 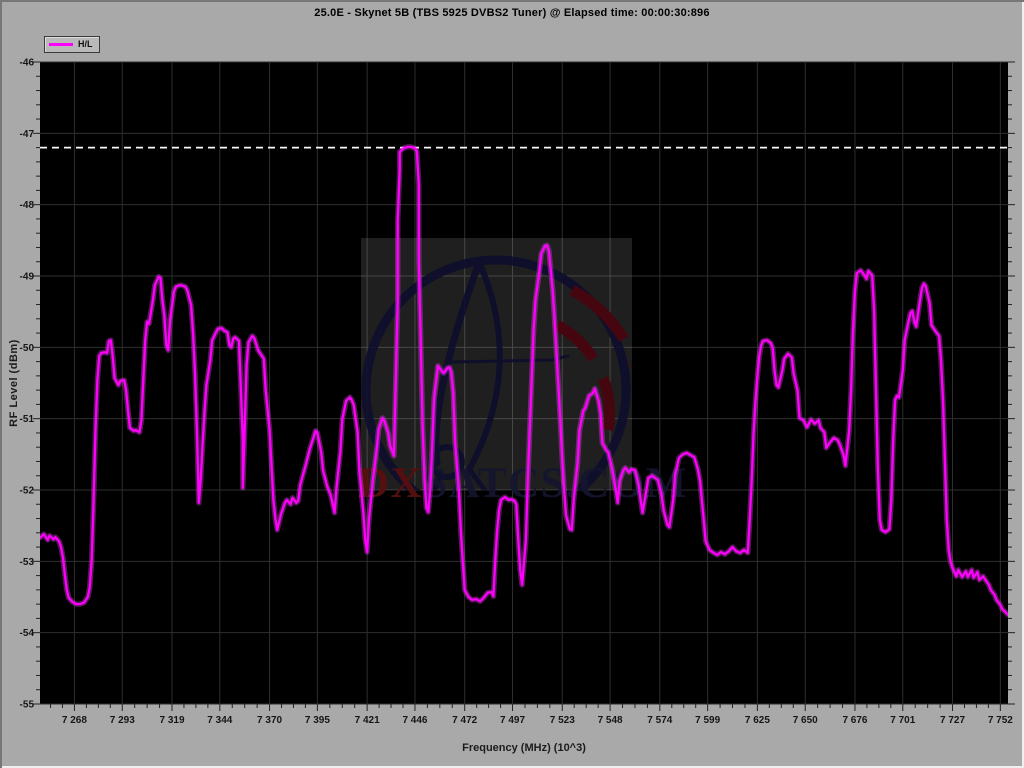 What do you see at coordinates (512, 720) in the screenshot?
I see `svg-text: 7 497` at bounding box center [512, 720].